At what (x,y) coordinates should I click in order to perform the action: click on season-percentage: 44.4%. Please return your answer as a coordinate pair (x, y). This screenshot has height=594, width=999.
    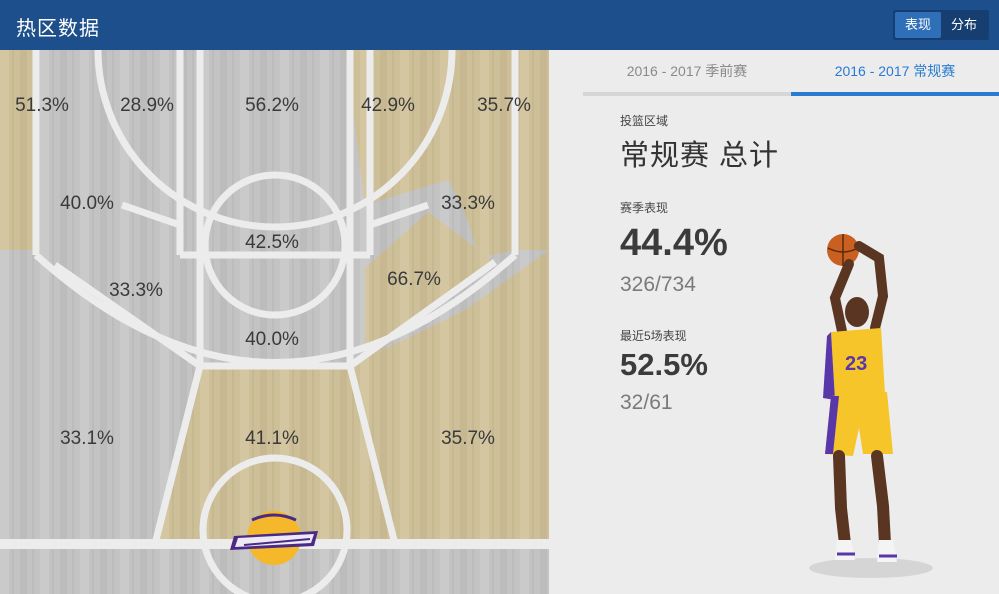
    Looking at the image, I should click on (674, 243).